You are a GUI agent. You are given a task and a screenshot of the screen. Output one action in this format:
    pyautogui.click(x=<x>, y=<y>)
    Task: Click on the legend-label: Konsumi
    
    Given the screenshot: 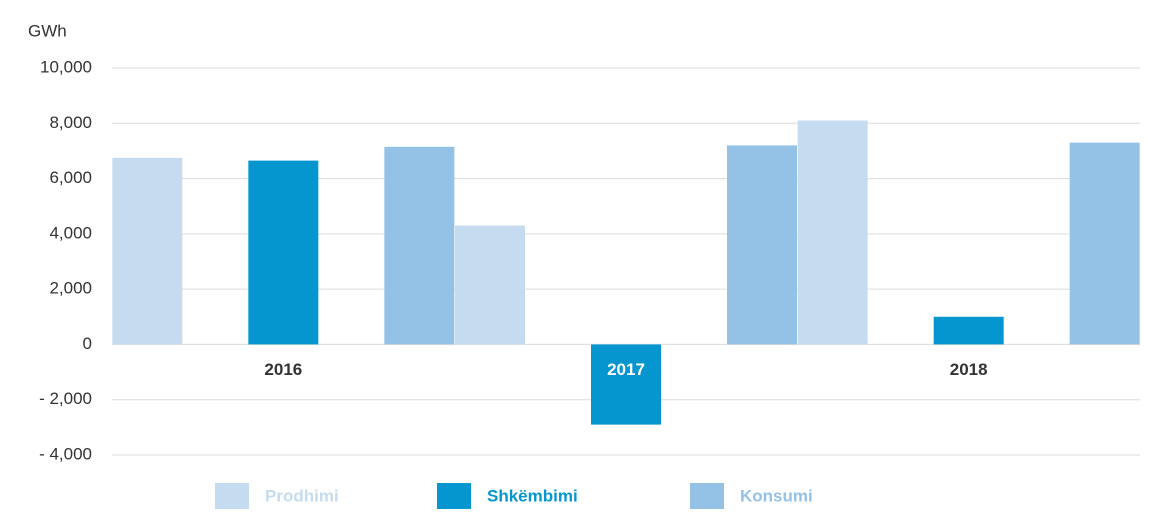 What is the action you would take?
    pyautogui.click(x=776, y=495)
    